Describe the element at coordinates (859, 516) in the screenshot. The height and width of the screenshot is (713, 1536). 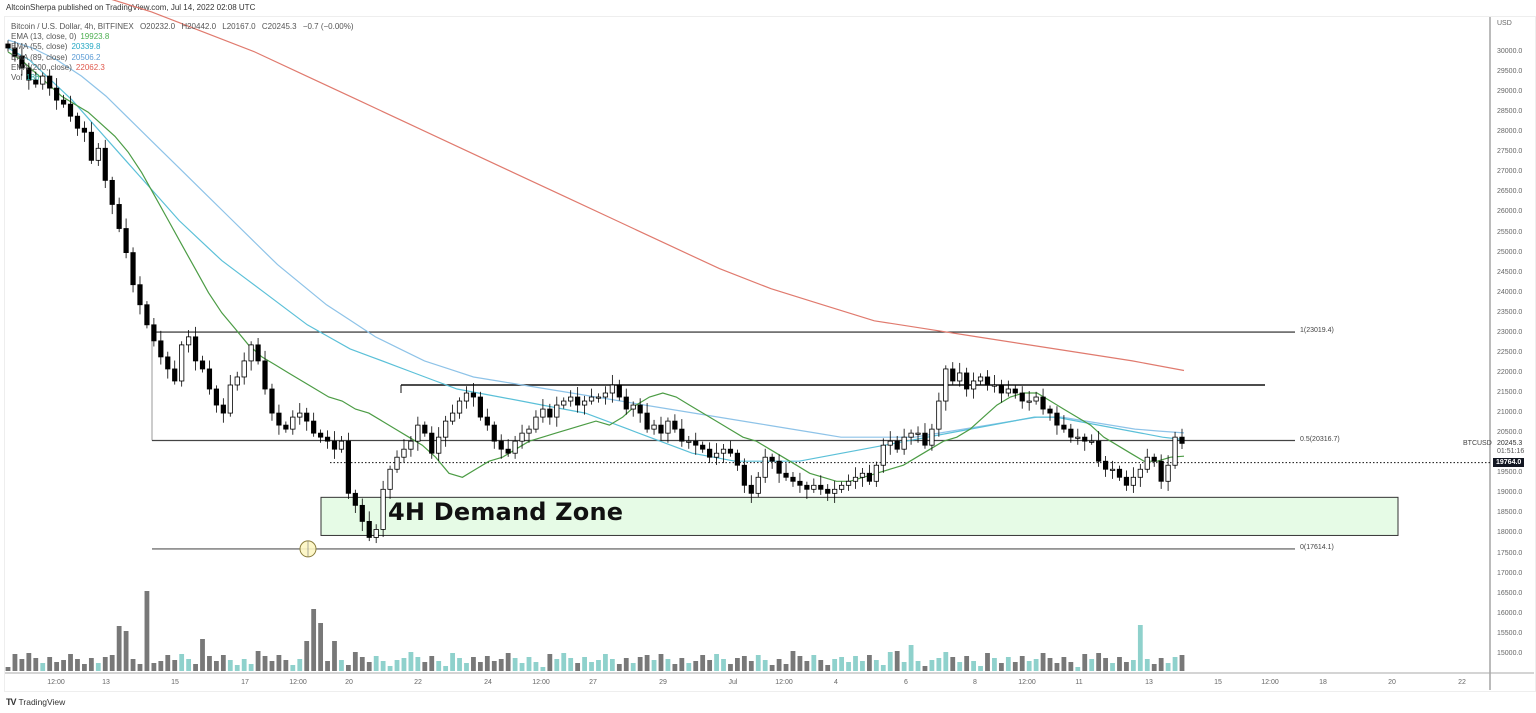
I see `demand-zone-box` at that location.